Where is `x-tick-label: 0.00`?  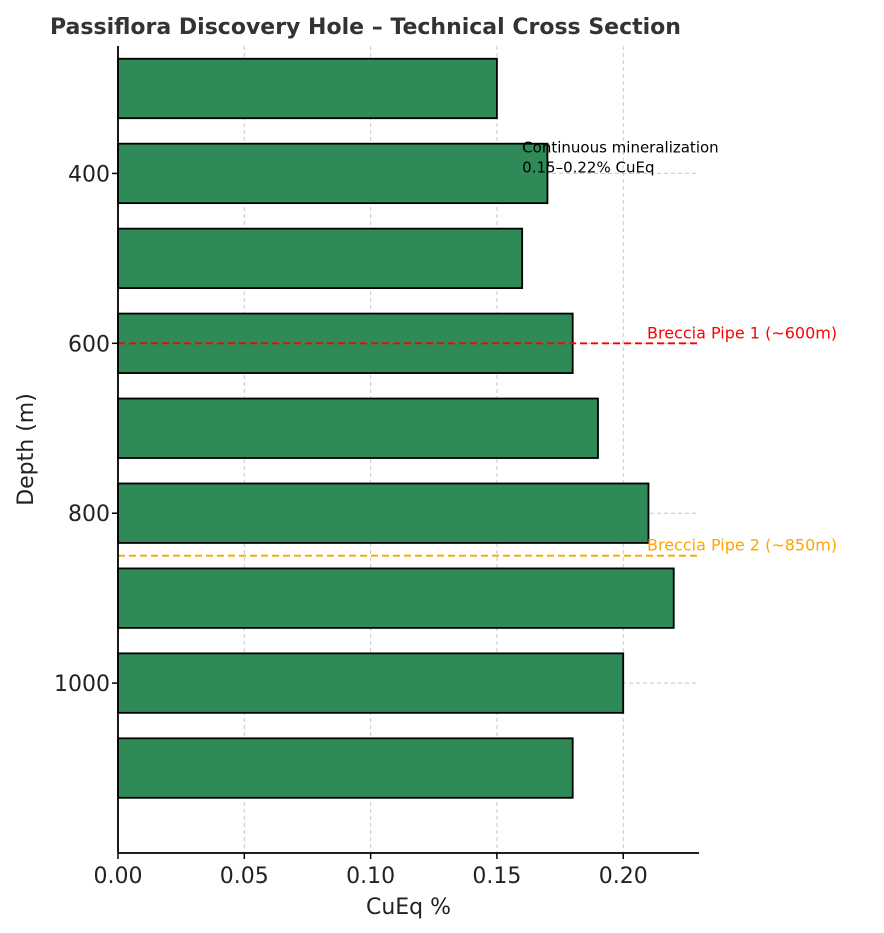 x-tick-label: 0.00 is located at coordinates (118, 876).